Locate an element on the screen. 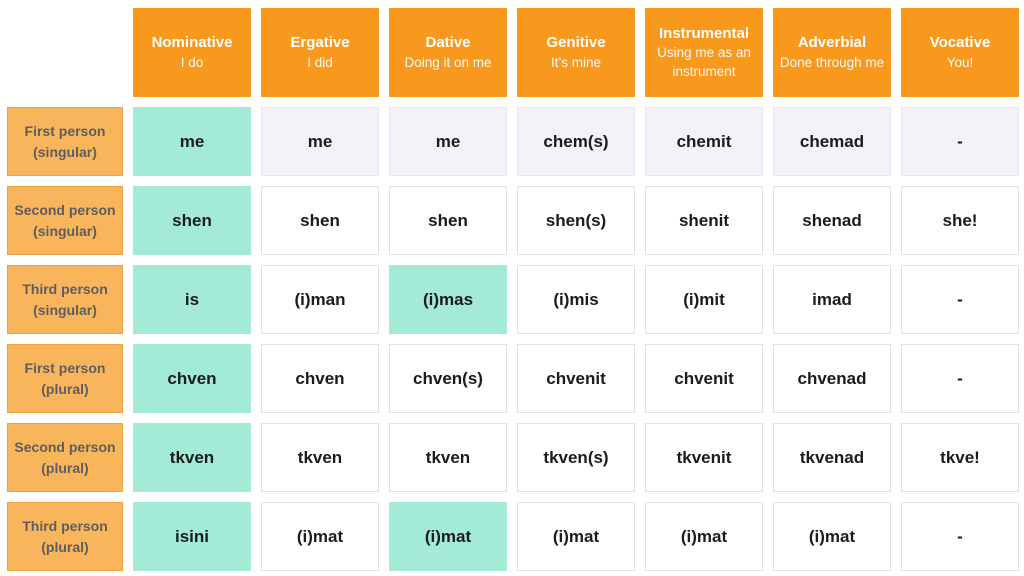 The width and height of the screenshot is (1024, 576). row-header-first-person-plural: First person (plural) is located at coordinates (65, 378).